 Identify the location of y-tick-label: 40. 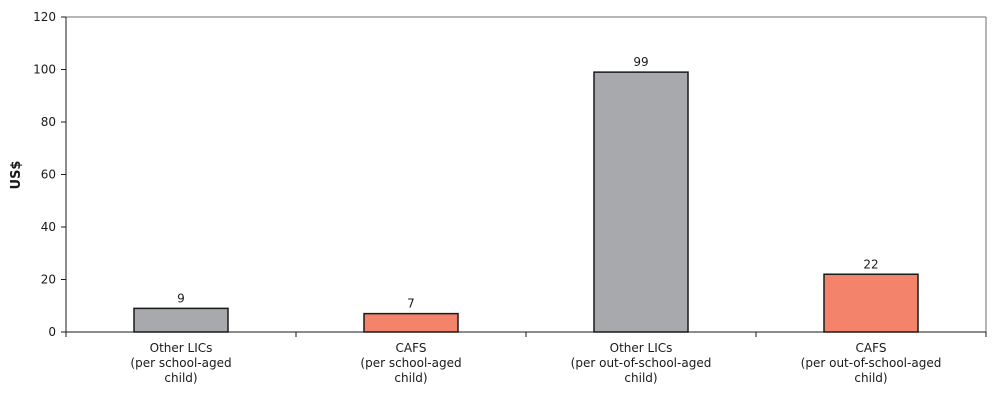
(48, 227).